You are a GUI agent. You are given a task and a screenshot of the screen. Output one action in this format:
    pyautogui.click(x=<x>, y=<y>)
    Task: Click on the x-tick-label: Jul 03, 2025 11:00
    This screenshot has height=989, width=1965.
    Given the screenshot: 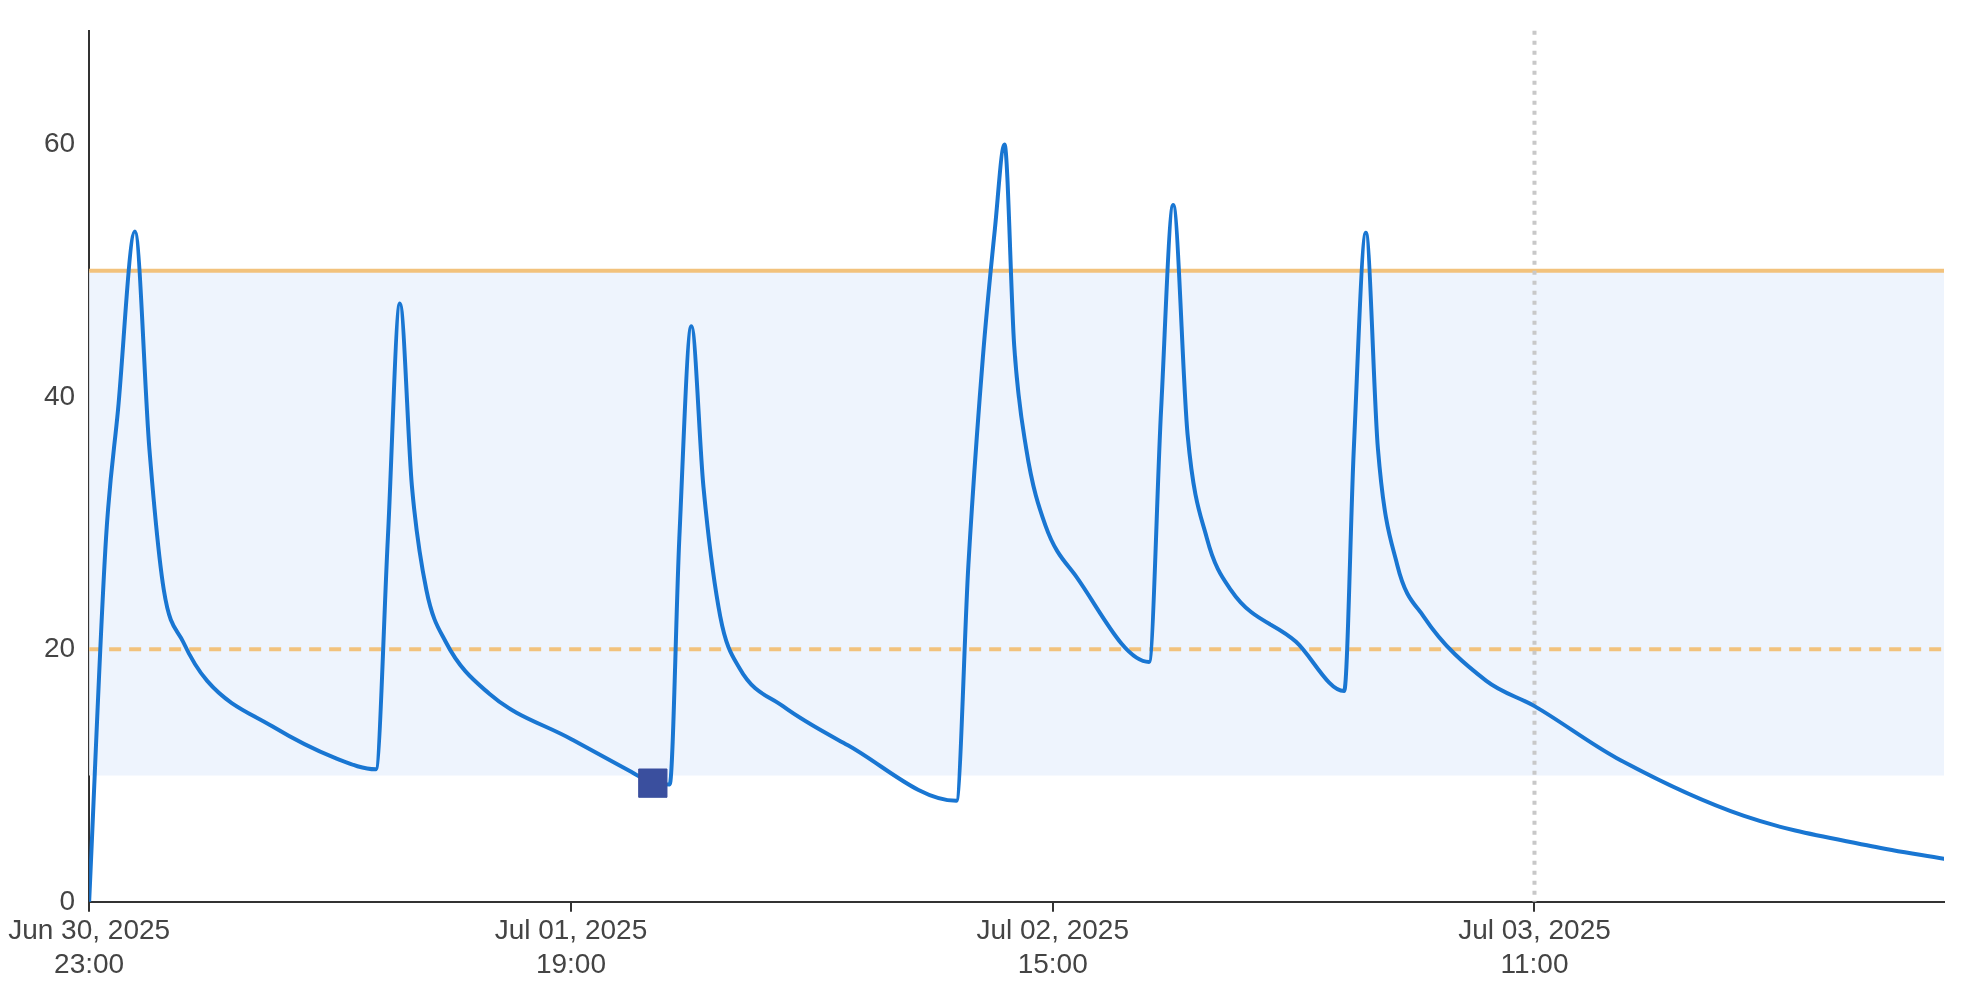 What is the action you would take?
    pyautogui.click(x=1534, y=946)
    